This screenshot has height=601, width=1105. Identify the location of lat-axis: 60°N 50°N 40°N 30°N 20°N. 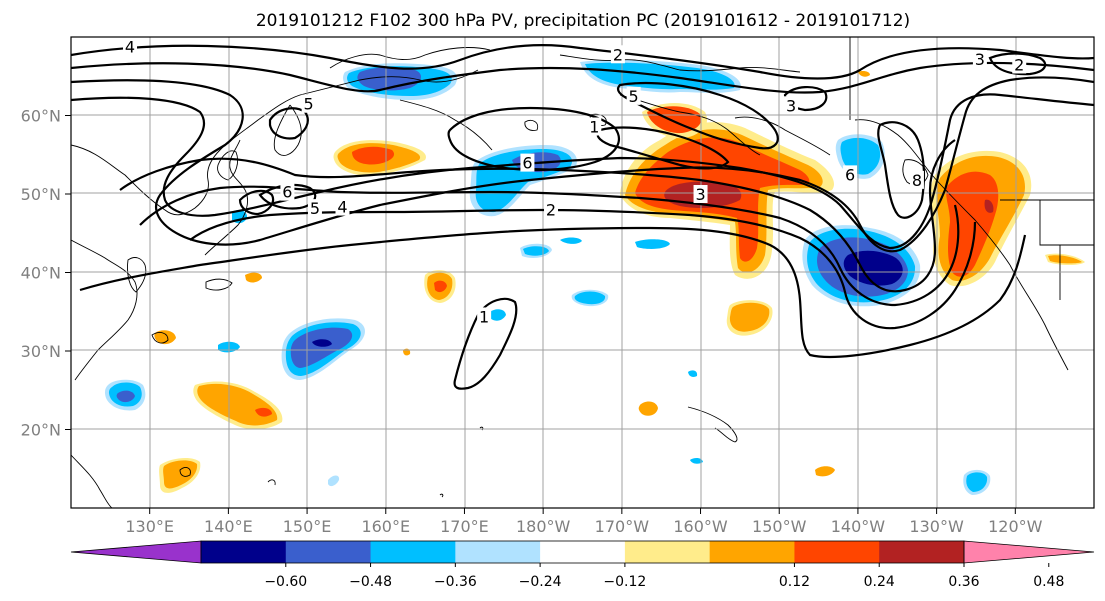
(46, 273).